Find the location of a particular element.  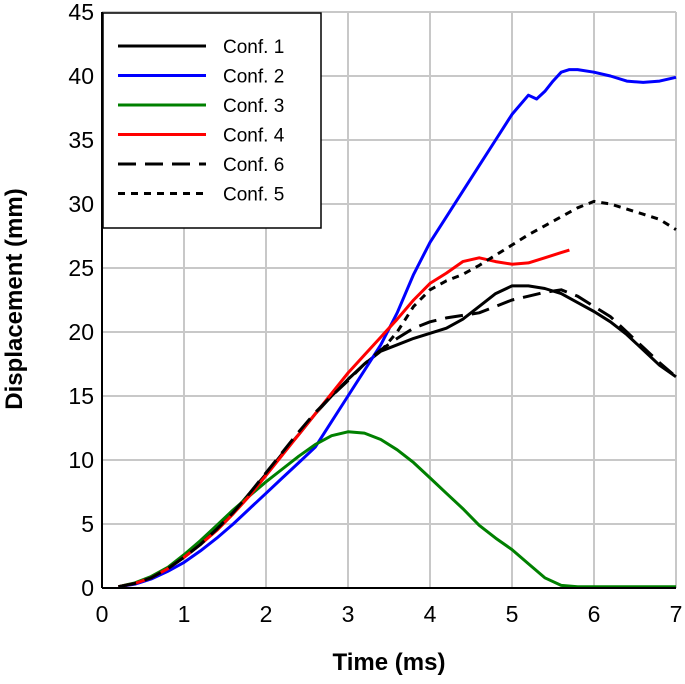

x-tick-label: 1 is located at coordinates (184, 614).